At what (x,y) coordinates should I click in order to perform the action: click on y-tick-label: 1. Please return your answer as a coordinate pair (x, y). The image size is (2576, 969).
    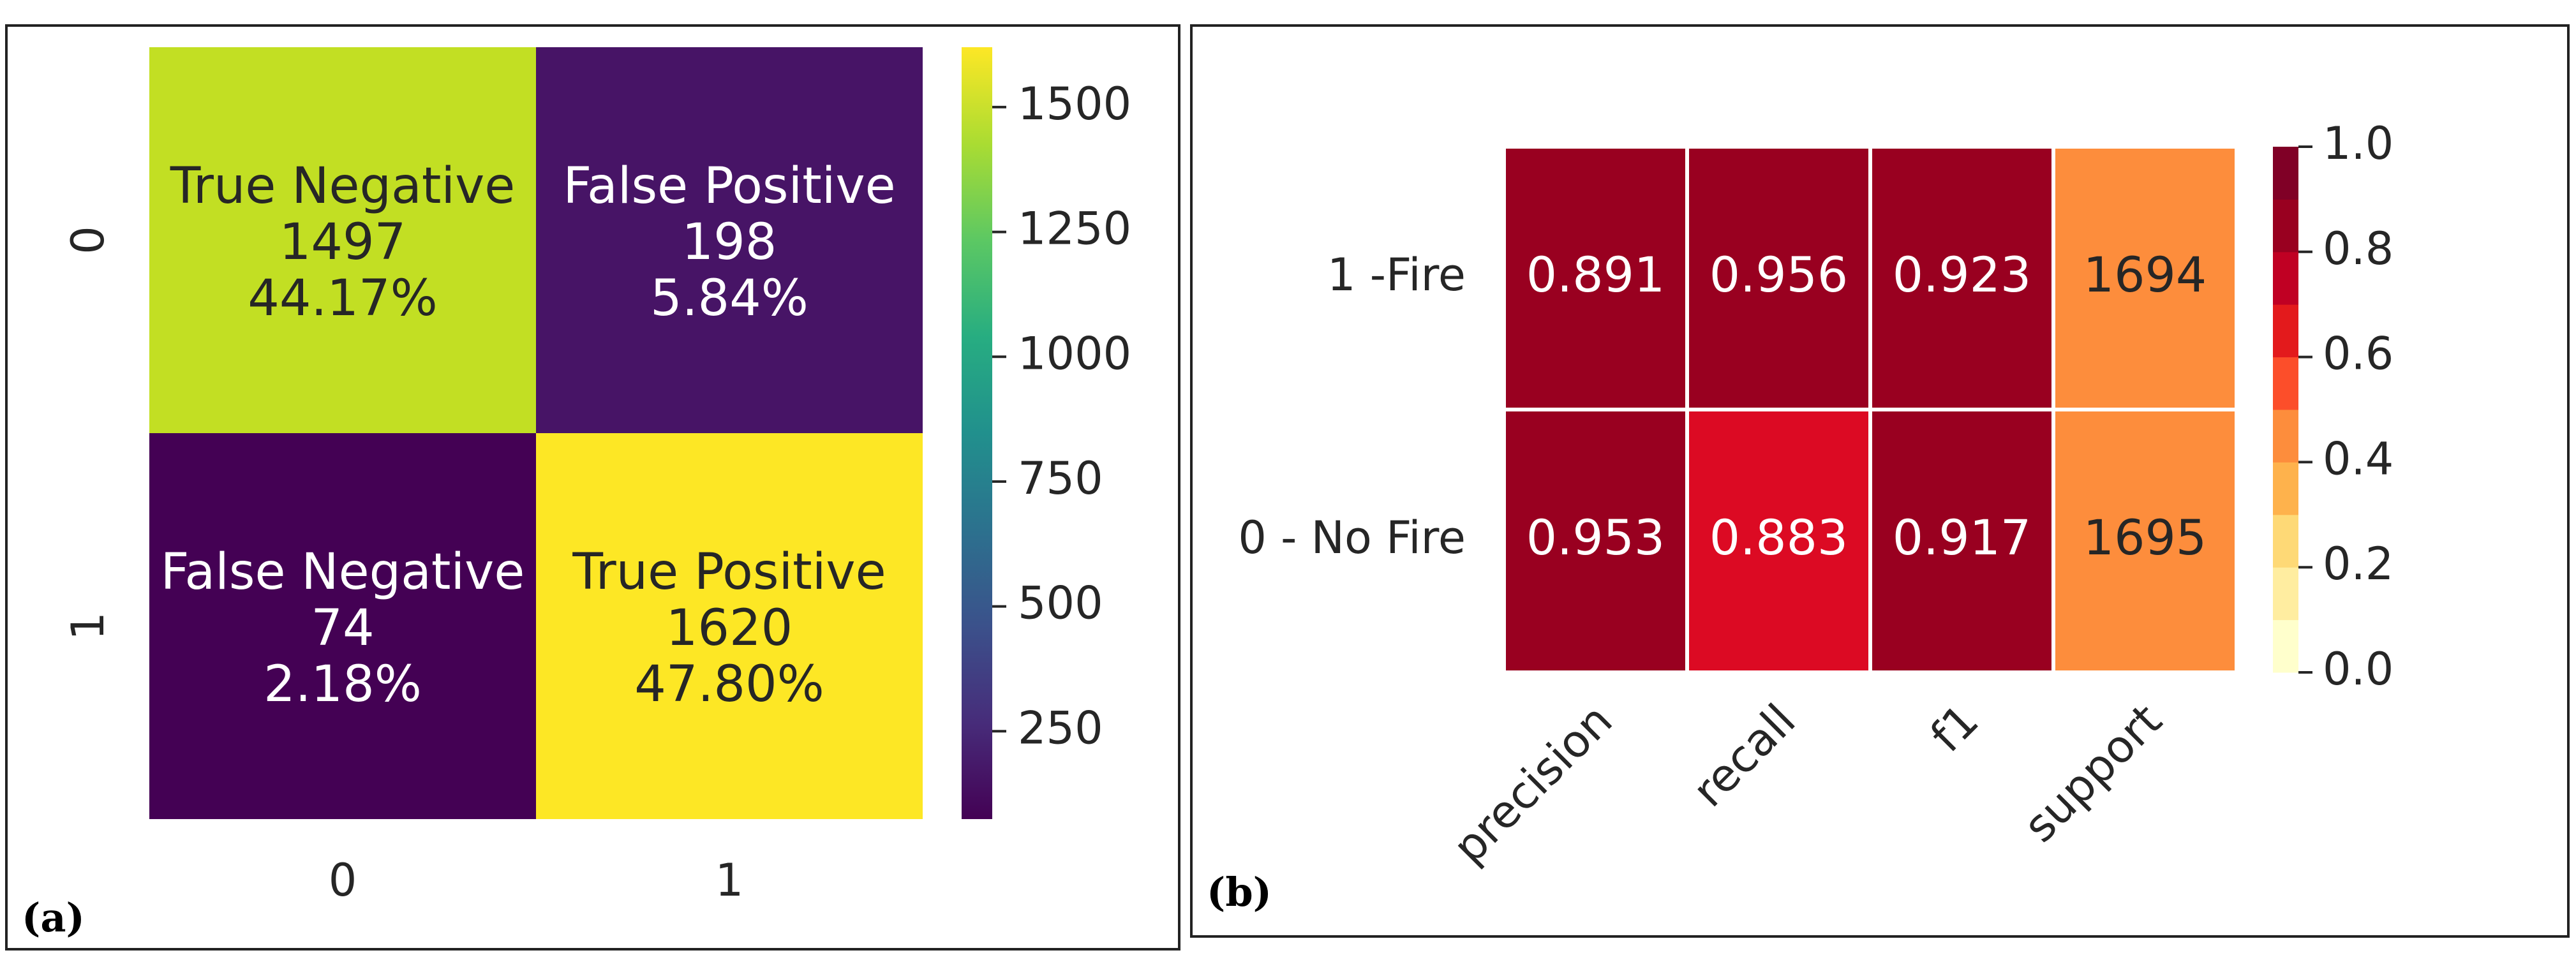
    Looking at the image, I should click on (88, 626).